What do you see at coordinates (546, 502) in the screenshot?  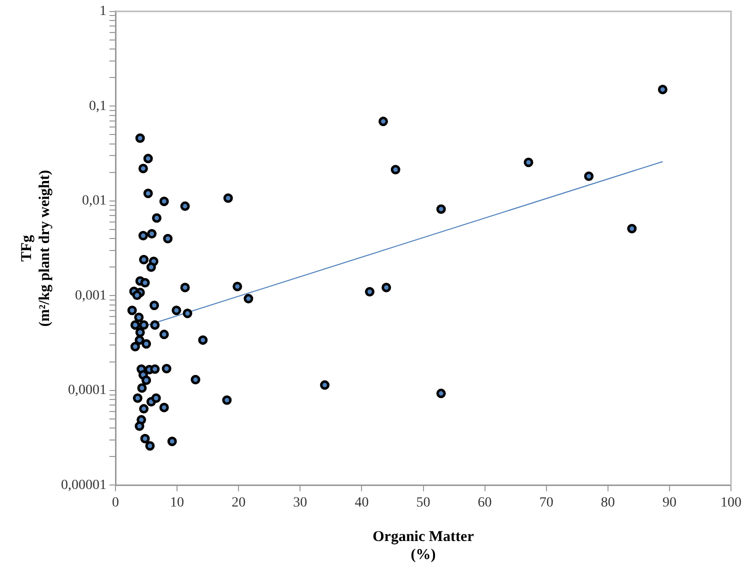 I see `x-tick-label: 70` at bounding box center [546, 502].